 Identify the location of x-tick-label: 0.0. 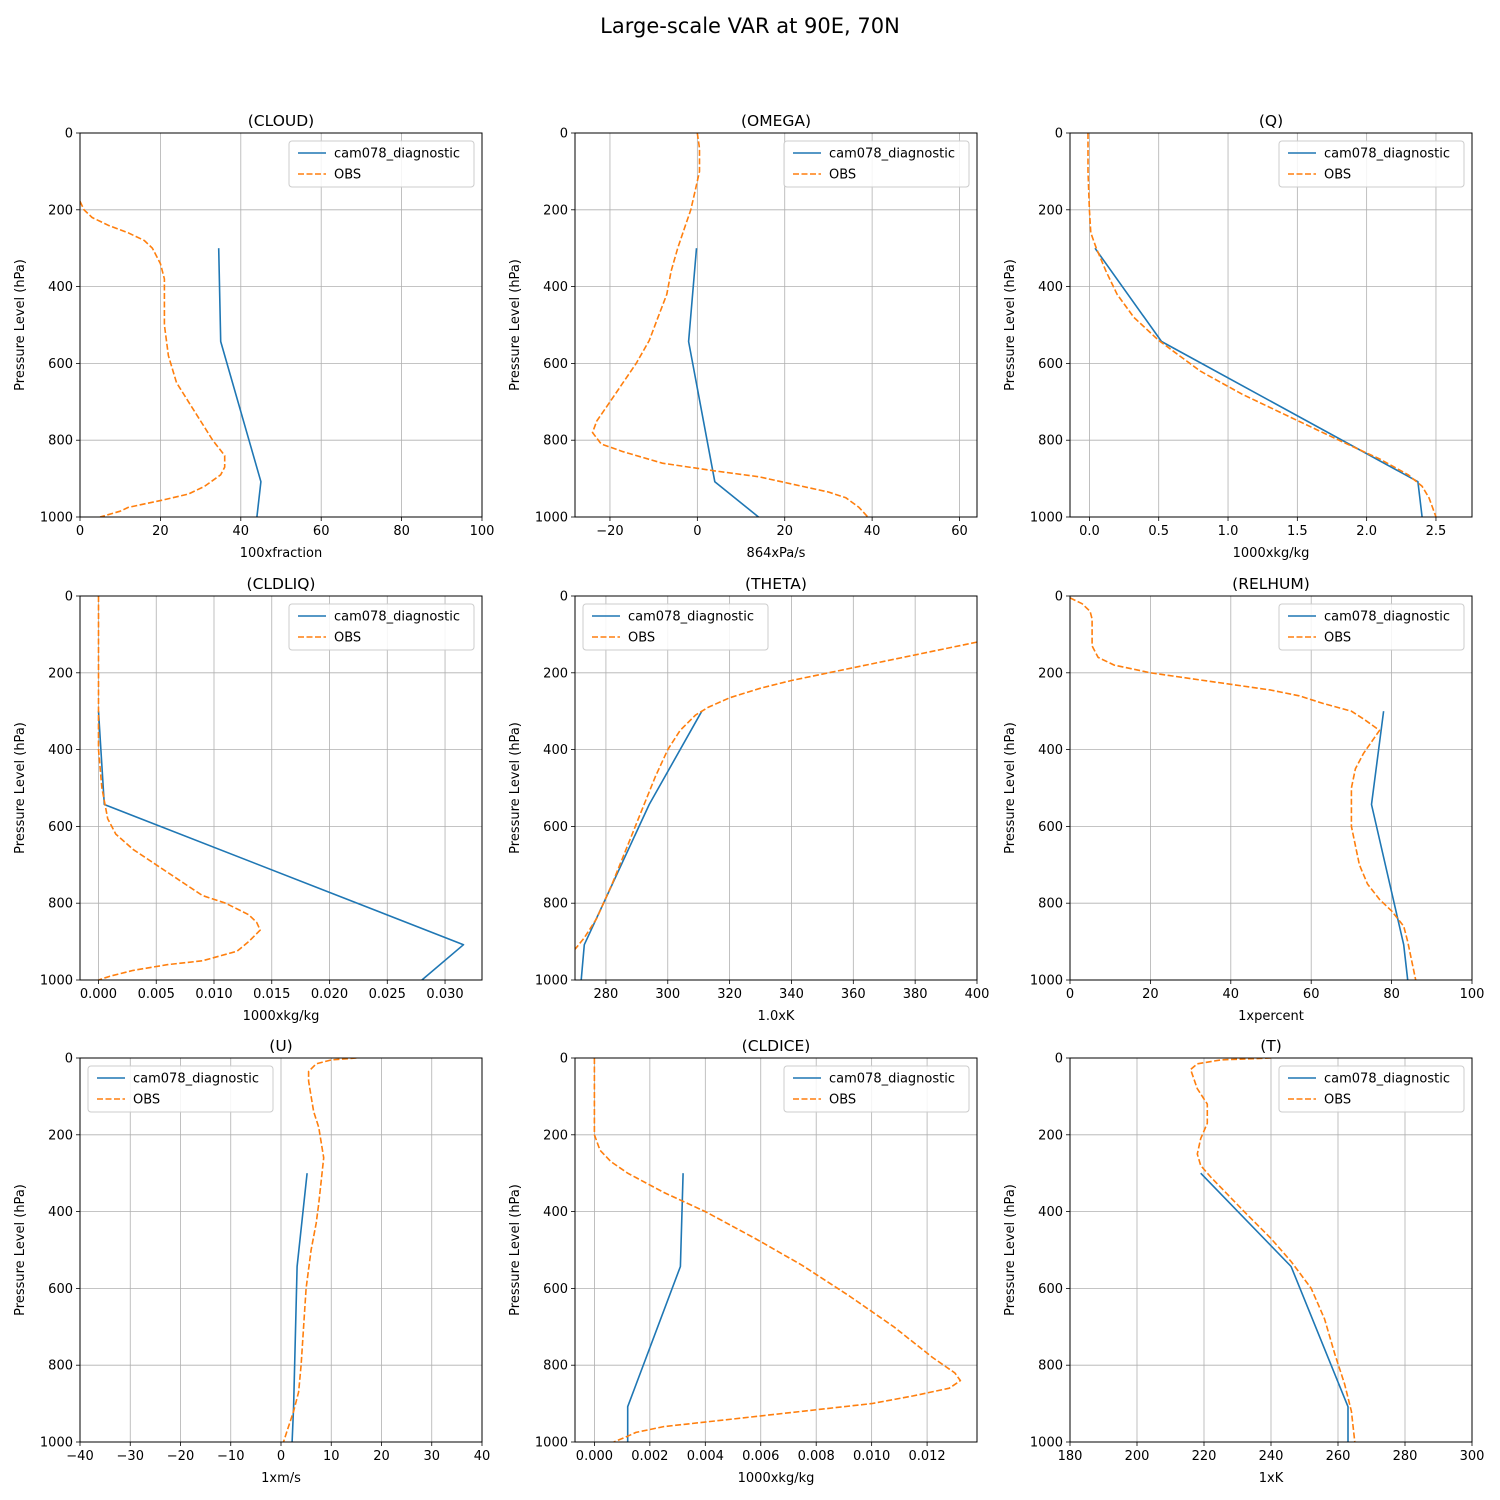
(1089, 531).